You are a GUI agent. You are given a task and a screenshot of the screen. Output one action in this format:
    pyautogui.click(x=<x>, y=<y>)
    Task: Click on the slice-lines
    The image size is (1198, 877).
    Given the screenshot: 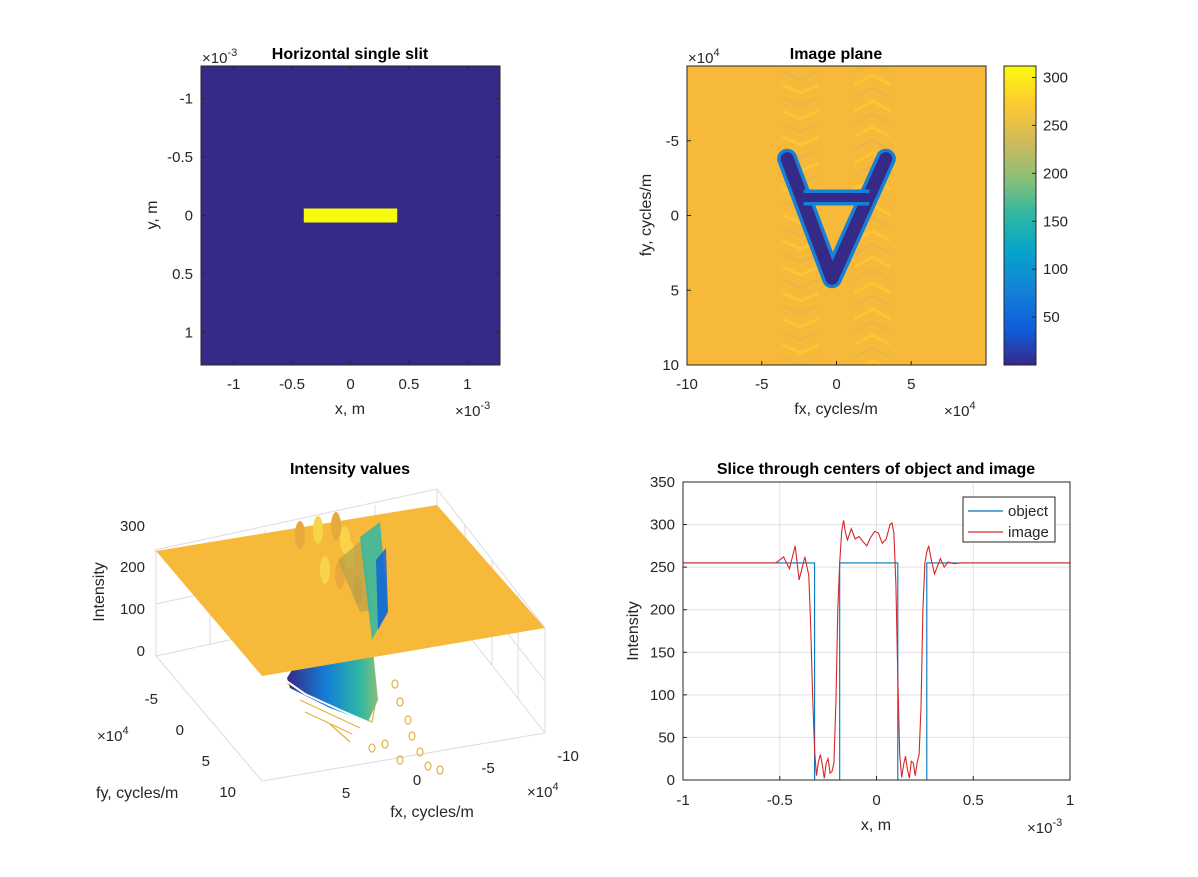 What is the action you would take?
    pyautogui.click(x=876, y=650)
    